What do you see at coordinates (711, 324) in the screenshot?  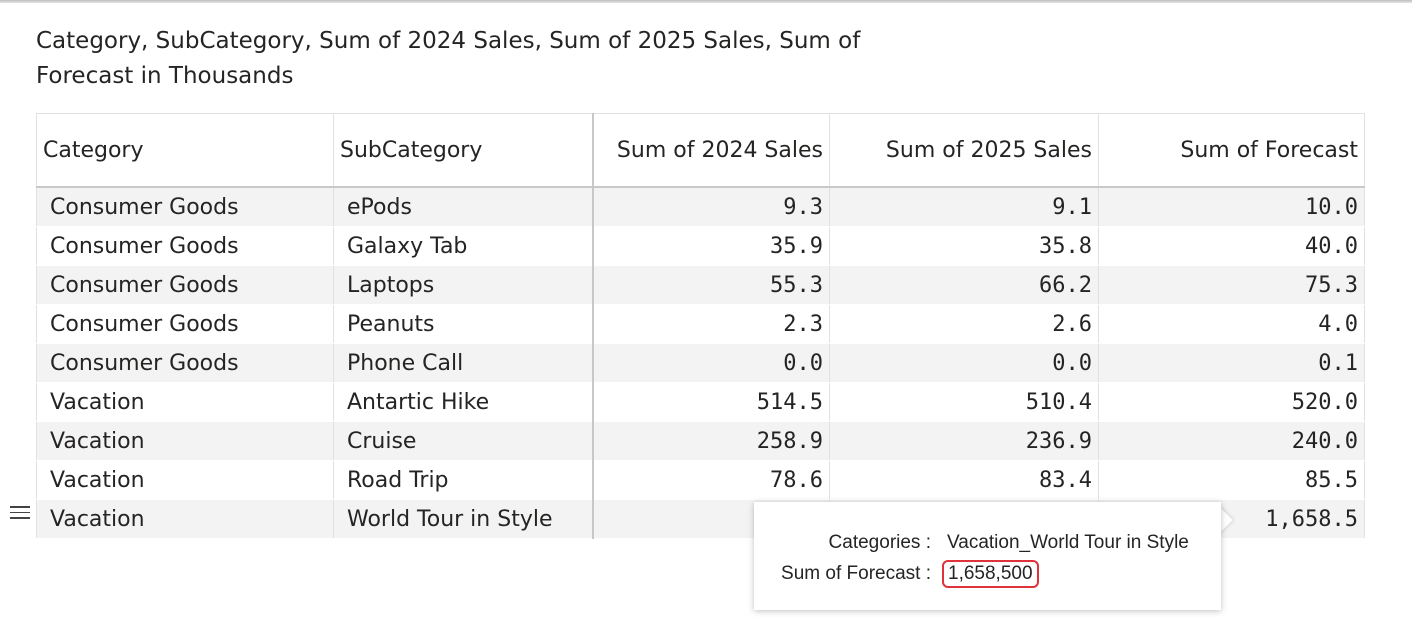 I see `cell-sales-2024: 2.3` at bounding box center [711, 324].